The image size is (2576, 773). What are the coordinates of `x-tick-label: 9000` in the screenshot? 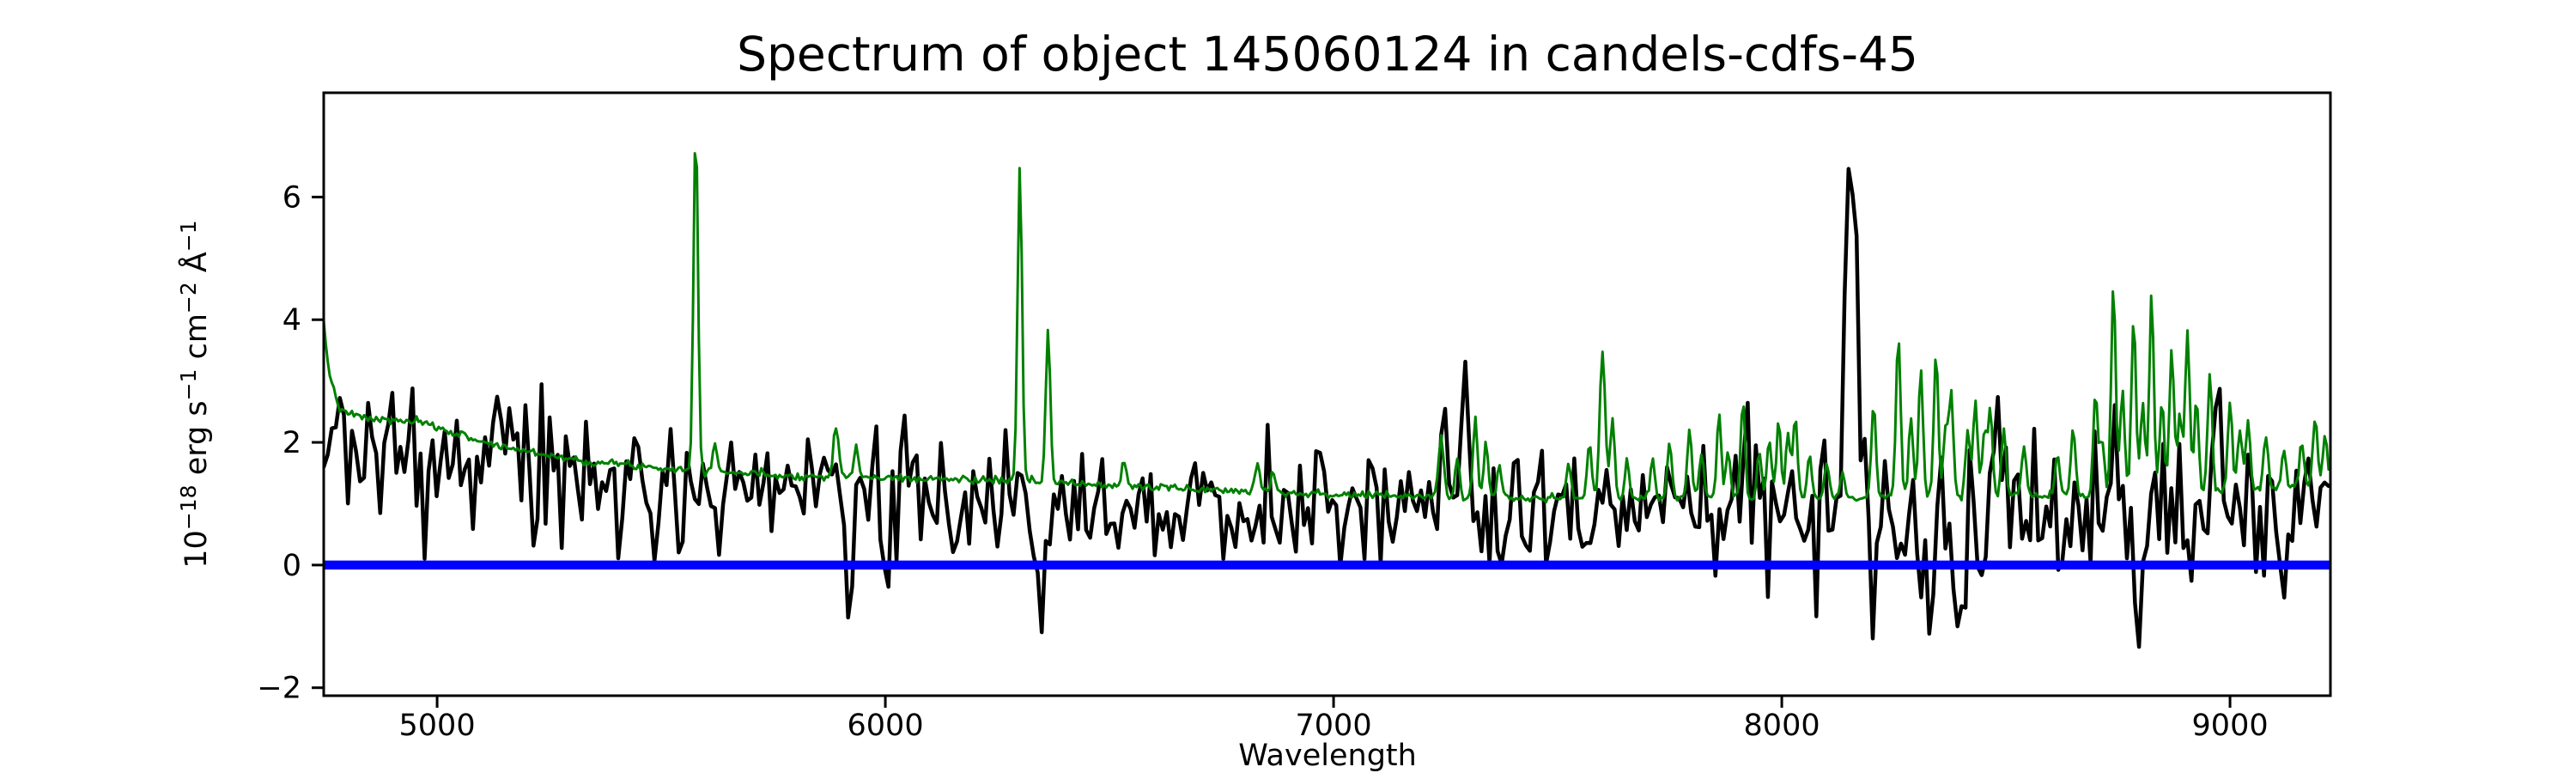 It's located at (2230, 726).